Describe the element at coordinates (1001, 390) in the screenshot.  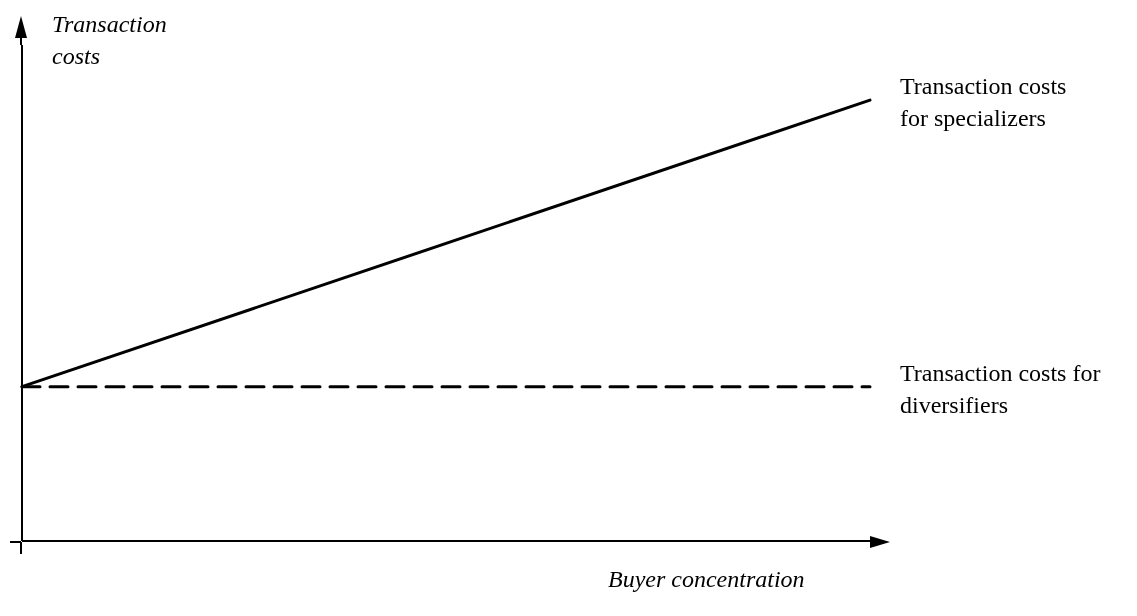
I see `series-label: Transaction costs for diversifiers` at that location.